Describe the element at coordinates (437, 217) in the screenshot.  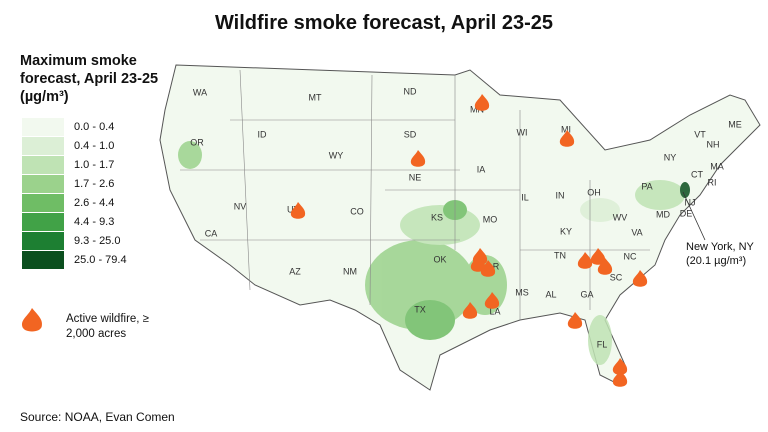
I see `state-label: KS` at that location.